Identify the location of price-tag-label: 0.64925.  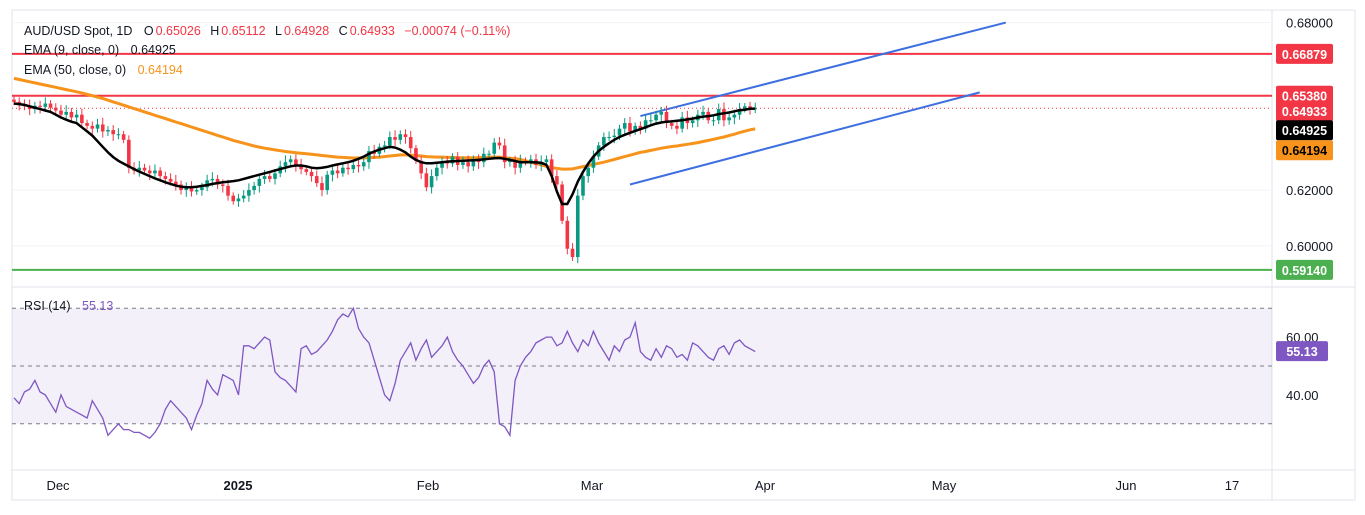
(1304, 131).